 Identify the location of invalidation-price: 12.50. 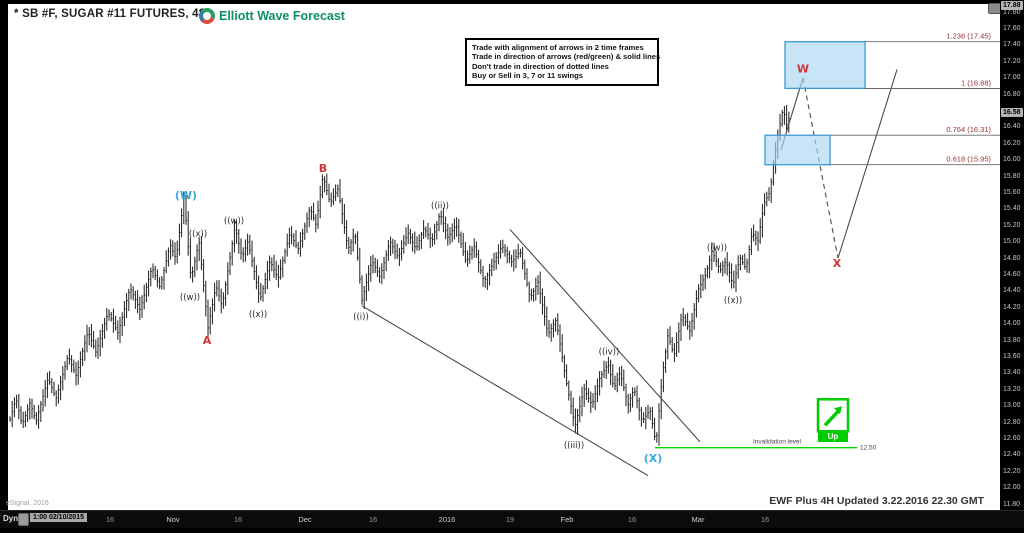
(868, 448).